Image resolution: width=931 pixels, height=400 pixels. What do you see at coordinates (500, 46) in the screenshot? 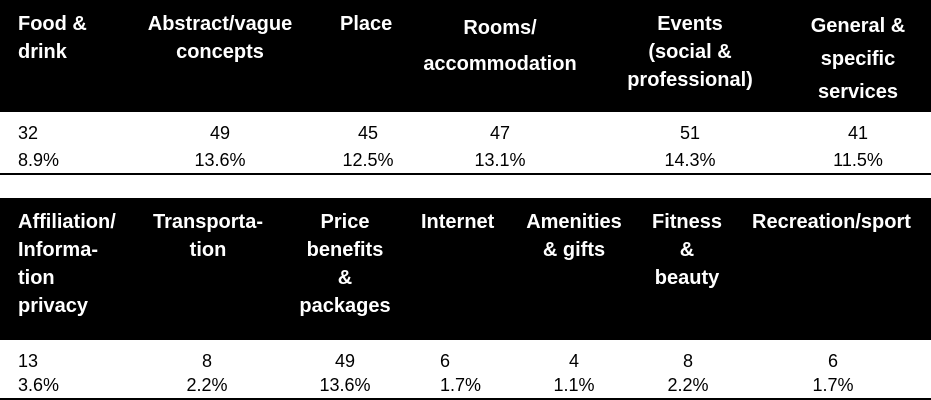
I see `table1-header-rooms: Rooms/ accommodation` at bounding box center [500, 46].